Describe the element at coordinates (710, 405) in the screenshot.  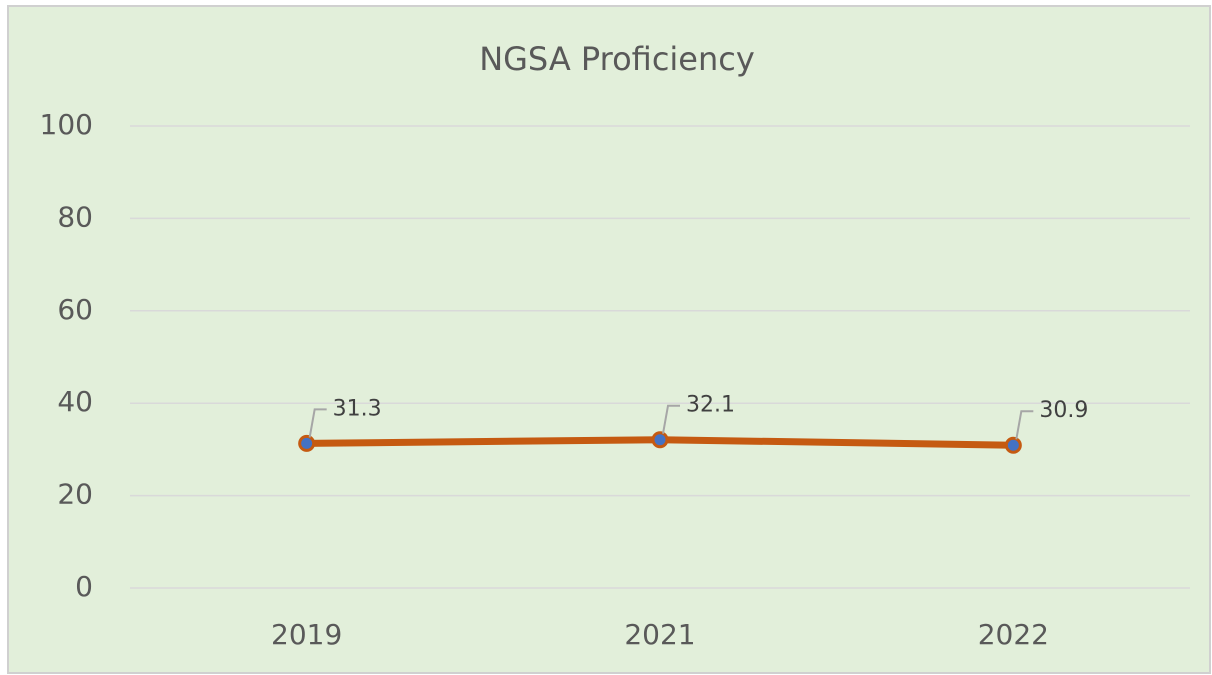
I see `data-label: 32.1` at that location.